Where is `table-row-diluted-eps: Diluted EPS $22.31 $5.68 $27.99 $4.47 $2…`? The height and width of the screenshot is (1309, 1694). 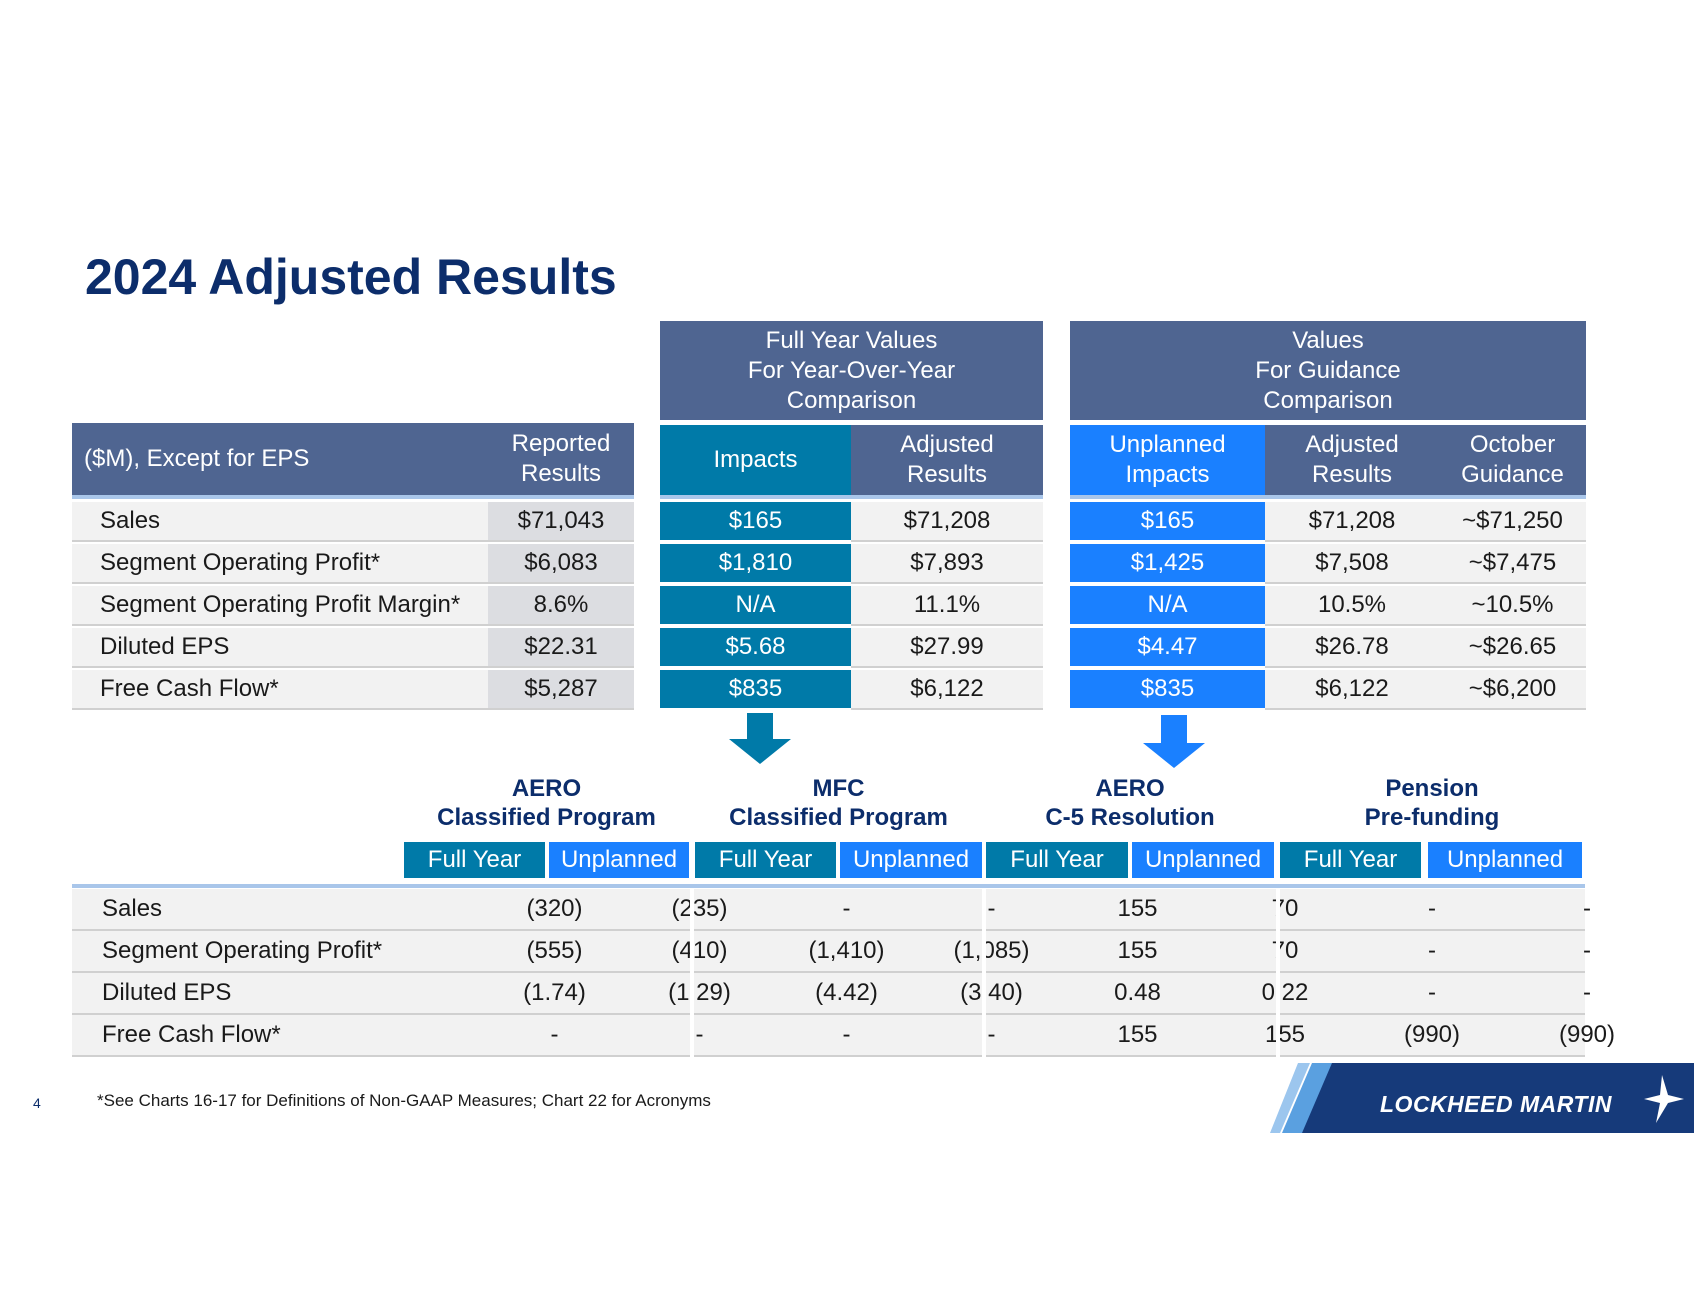
table-row-diluted-eps: Diluted EPS $22.31 $5.68 $27.99 $4.47 $2… is located at coordinates (829, 649).